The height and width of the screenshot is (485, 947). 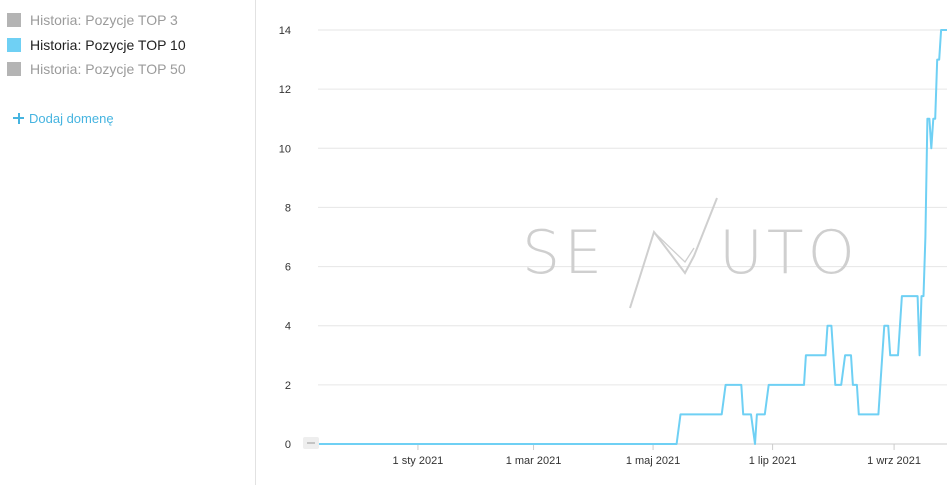 I want to click on watermark-zigzag-inner, so click(x=674, y=247).